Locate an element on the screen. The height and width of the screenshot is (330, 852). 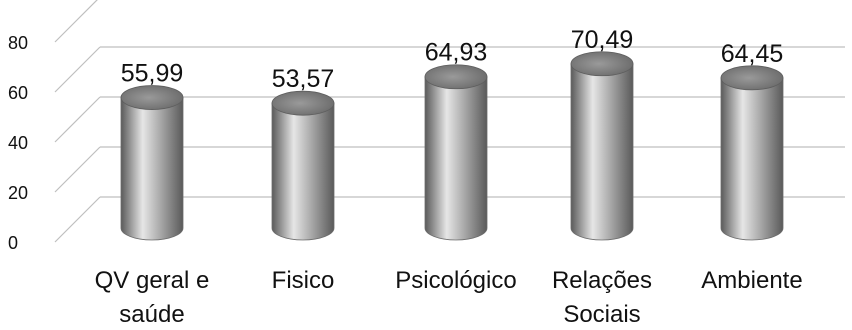
y-tick-label: 40 is located at coordinates (18, 143).